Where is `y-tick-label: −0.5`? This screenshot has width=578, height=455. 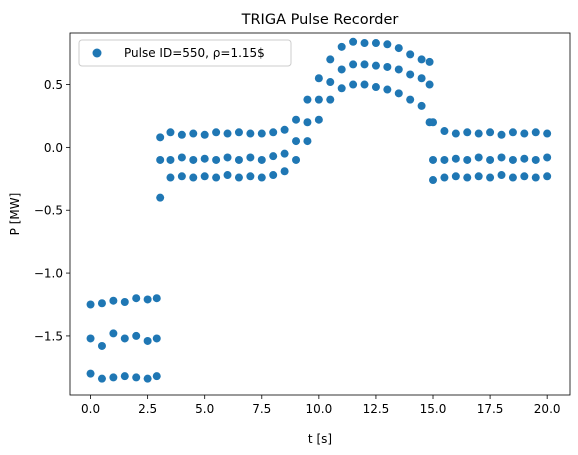 y-tick-label: −0.5 is located at coordinates (48, 211).